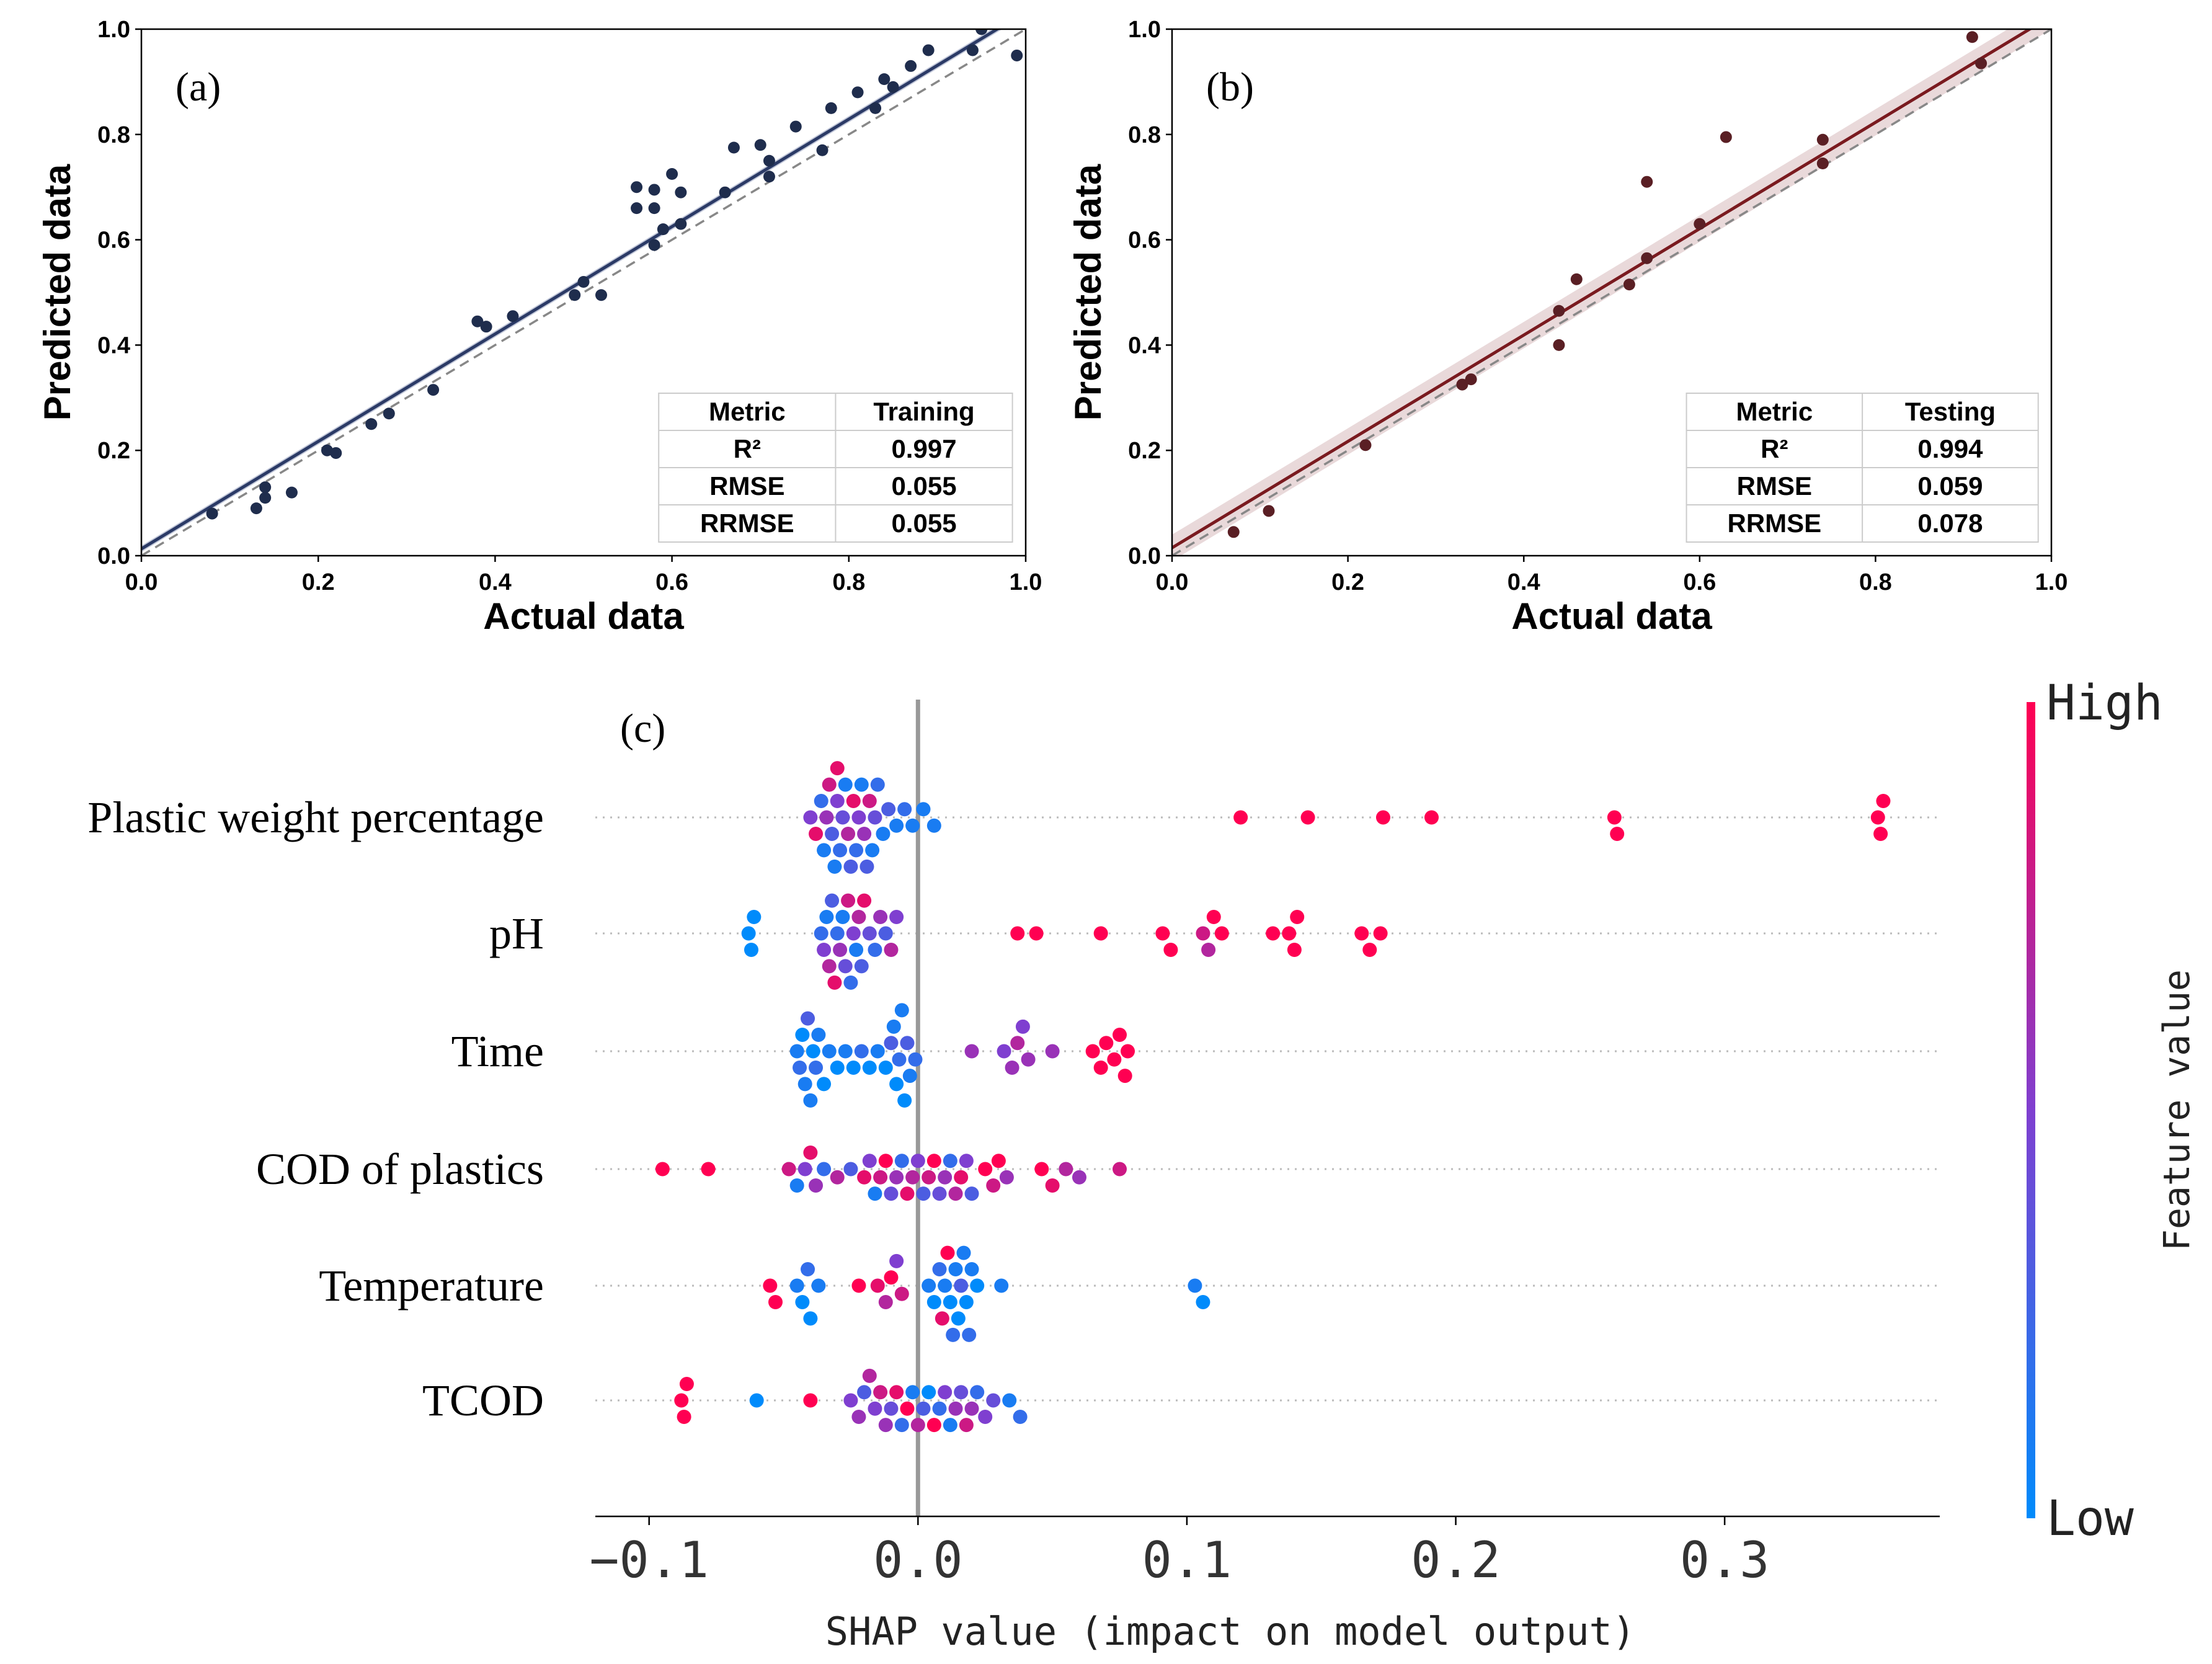  What do you see at coordinates (315, 818) in the screenshot?
I see `feature-label: Plastic weight percentage` at bounding box center [315, 818].